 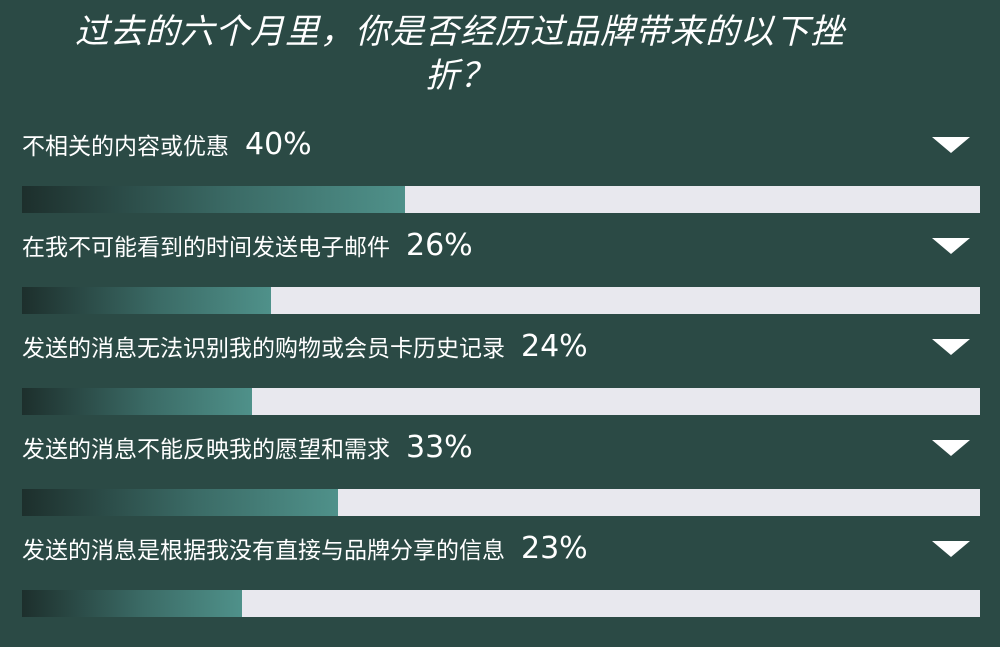 I want to click on bar-value-label: 26%, so click(x=439, y=245).